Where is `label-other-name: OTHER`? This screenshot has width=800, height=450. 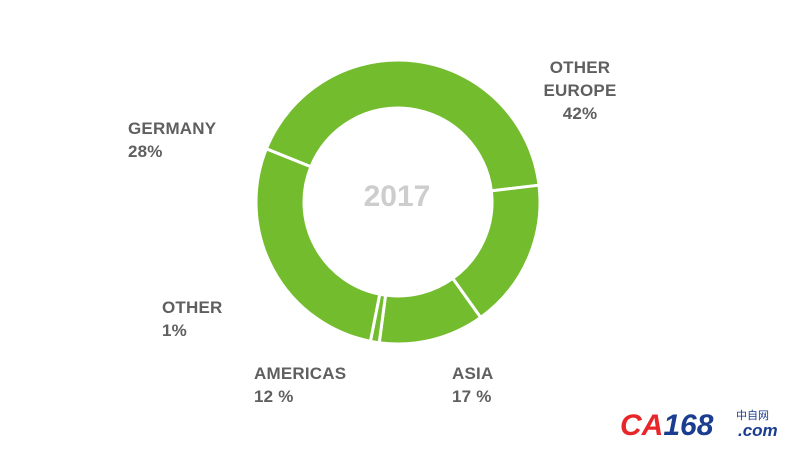 label-other-name: OTHER is located at coordinates (192, 307).